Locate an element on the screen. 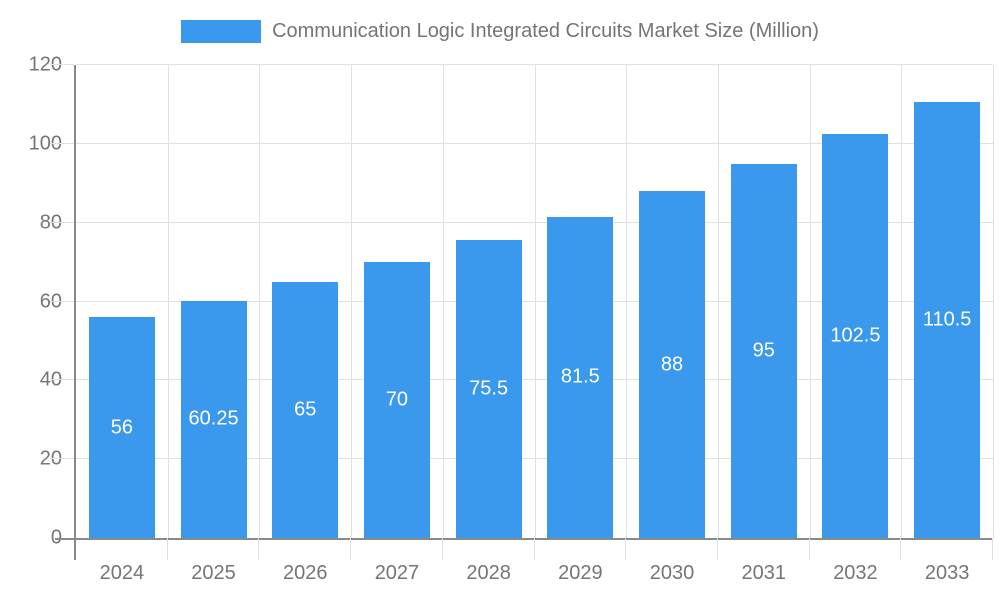 The image size is (1000, 600). bar-value-label: 110.5 is located at coordinates (947, 319).